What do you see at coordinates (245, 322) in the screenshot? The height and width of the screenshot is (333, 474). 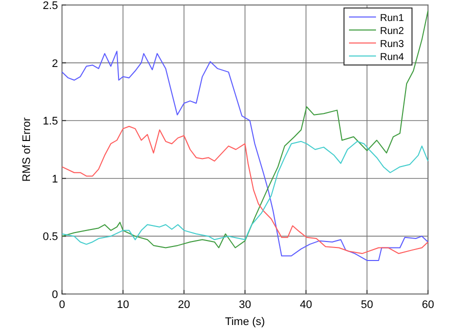 I see `x-axis-title: Time (s)` at bounding box center [245, 322].